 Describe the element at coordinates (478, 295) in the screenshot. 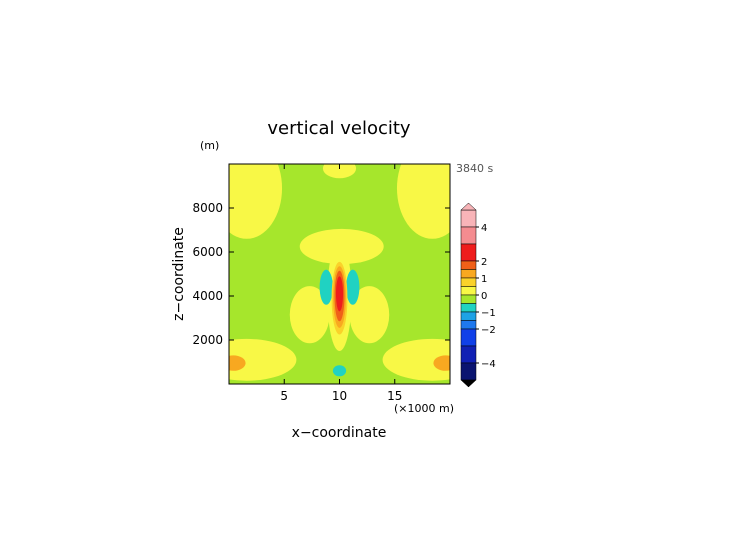

I see `colorbar: 4 2 1 0 −1 −2 −4` at that location.